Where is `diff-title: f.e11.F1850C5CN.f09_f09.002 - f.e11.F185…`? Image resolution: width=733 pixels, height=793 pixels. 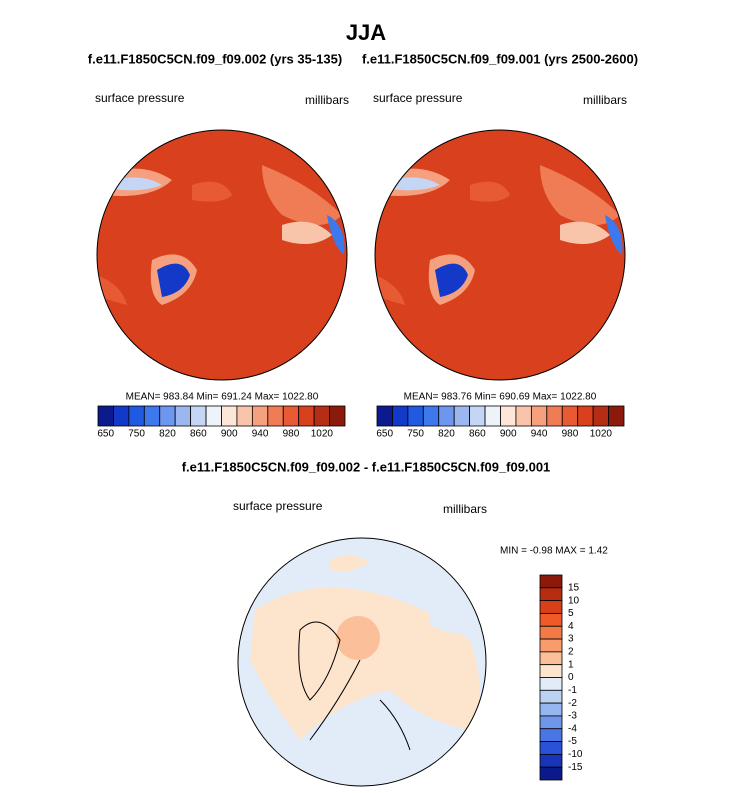
diff-title: f.e11.F1850C5CN.f09_f09.002 - f.e11.F185… is located at coordinates (366, 466).